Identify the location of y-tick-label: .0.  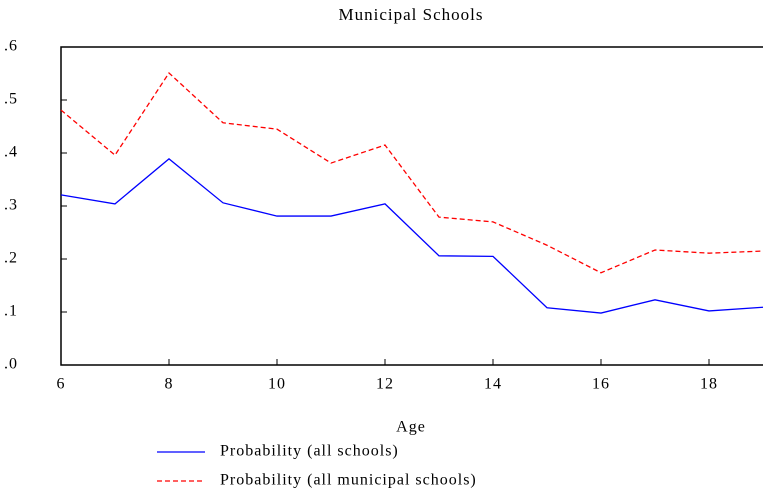
(11, 364).